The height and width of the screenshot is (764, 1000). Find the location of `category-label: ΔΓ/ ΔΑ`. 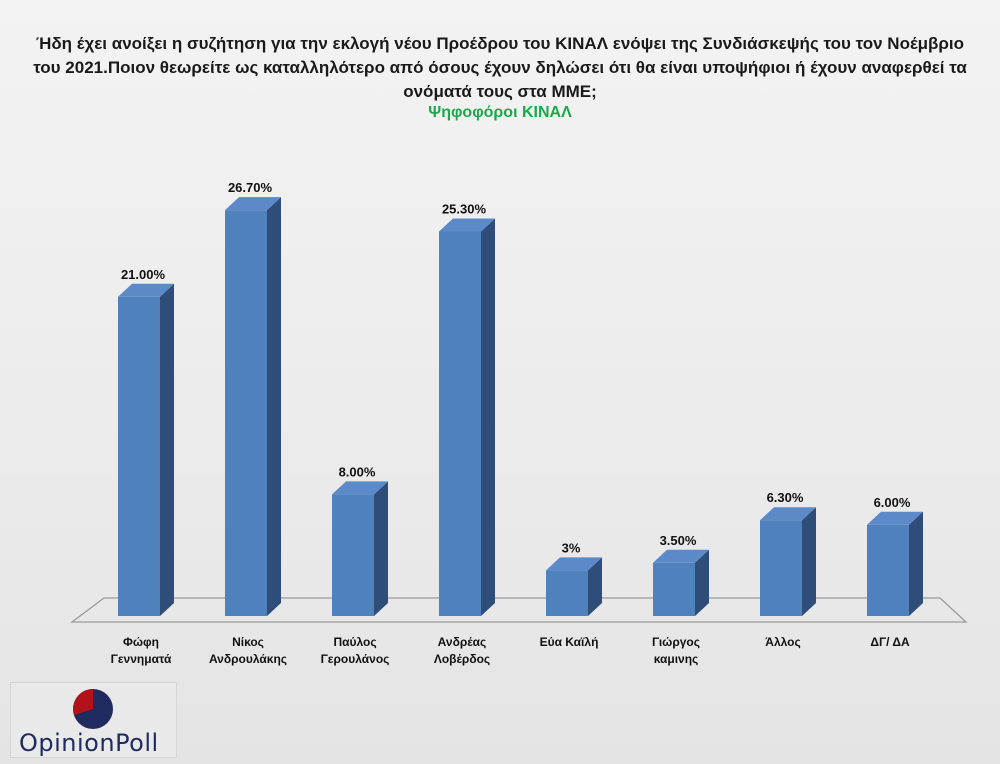

category-label: ΔΓ/ ΔΑ is located at coordinates (890, 642).